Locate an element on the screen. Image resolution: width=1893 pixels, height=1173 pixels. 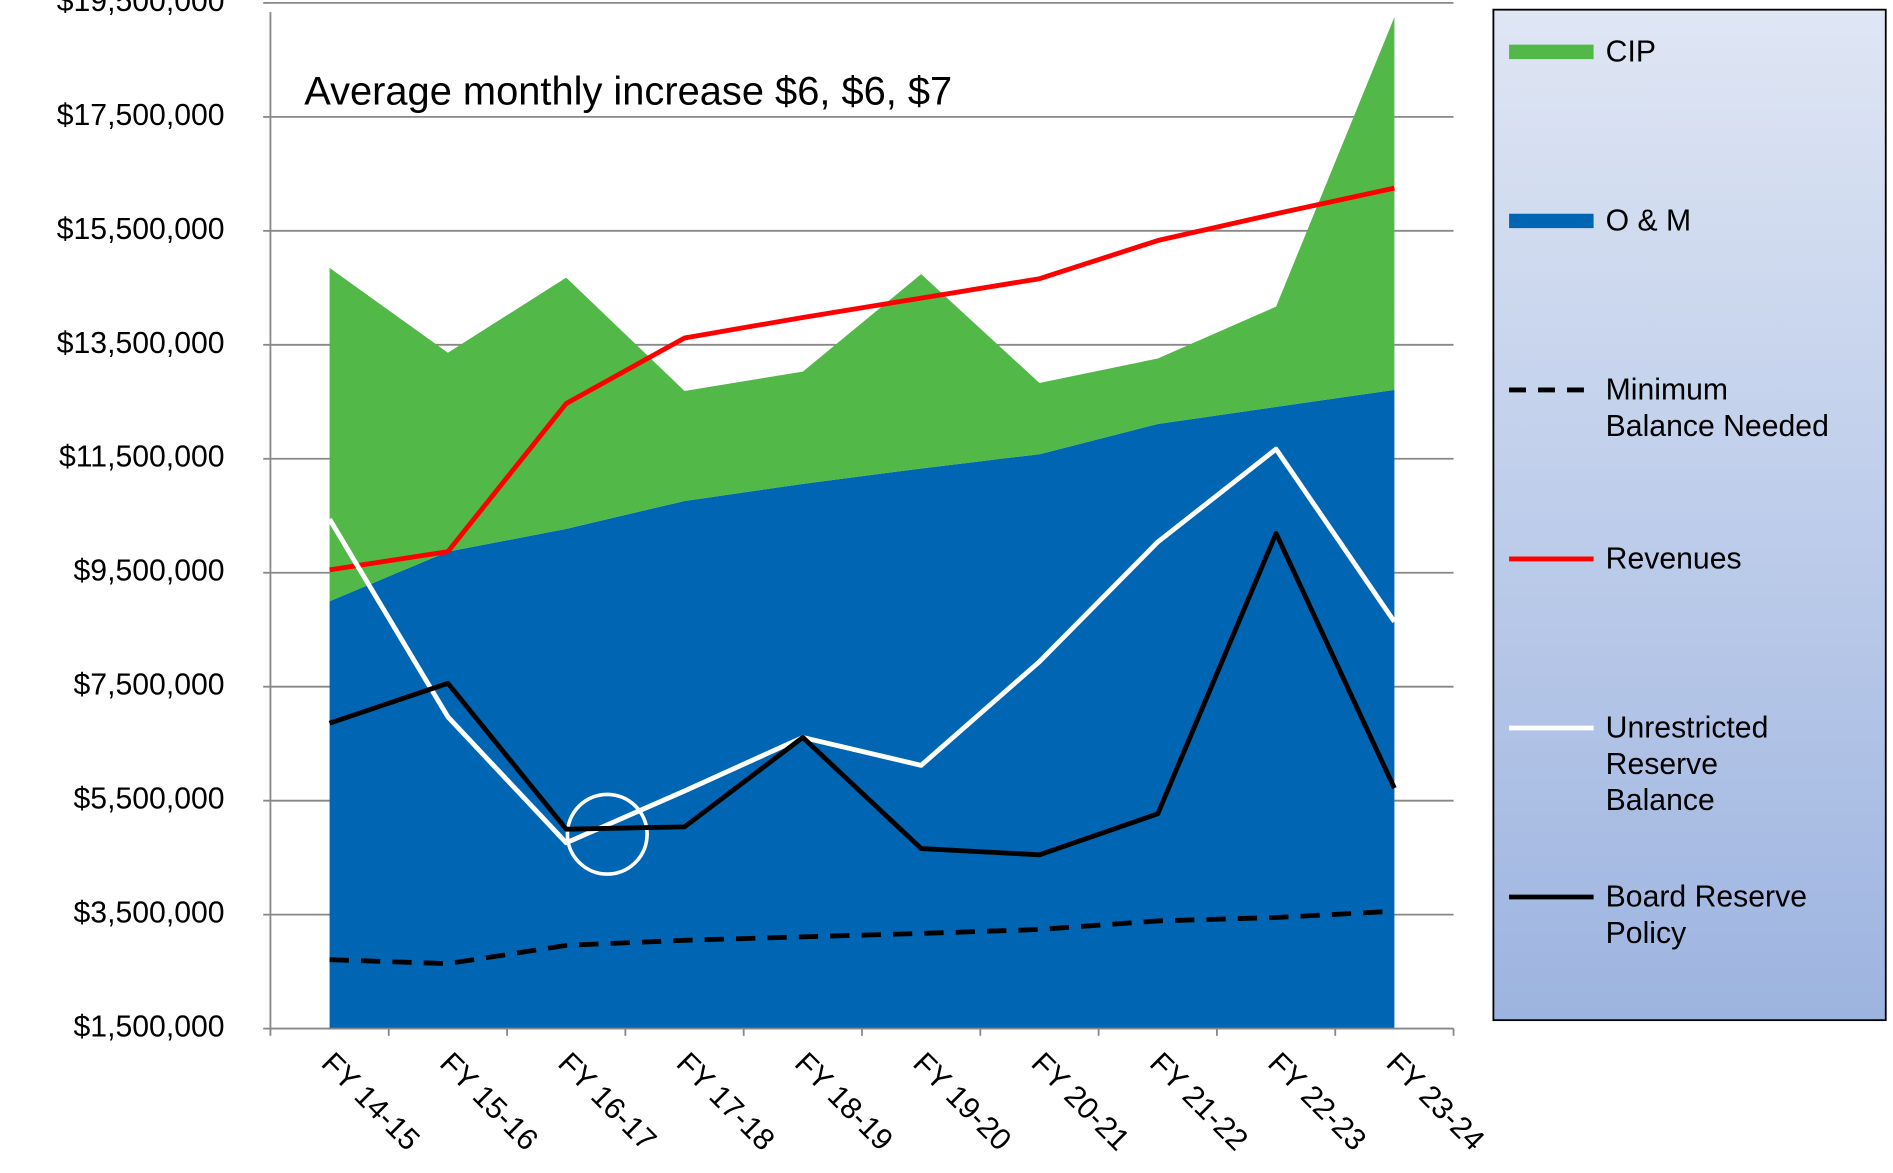
legend-label: Board Reserve Policy is located at coordinates (1706, 915).